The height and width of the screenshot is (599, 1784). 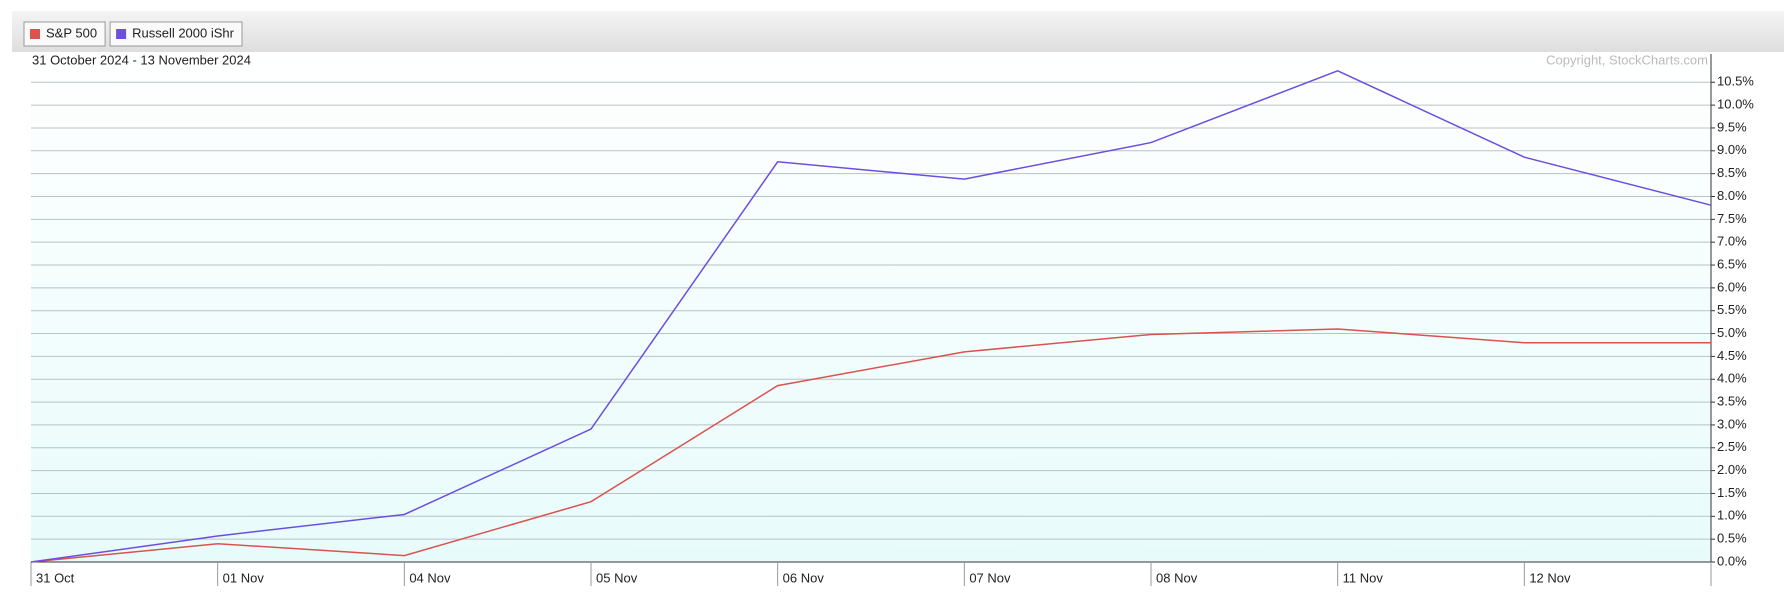 What do you see at coordinates (1550, 577) in the screenshot?
I see `x-tick-label: 12 Nov` at bounding box center [1550, 577].